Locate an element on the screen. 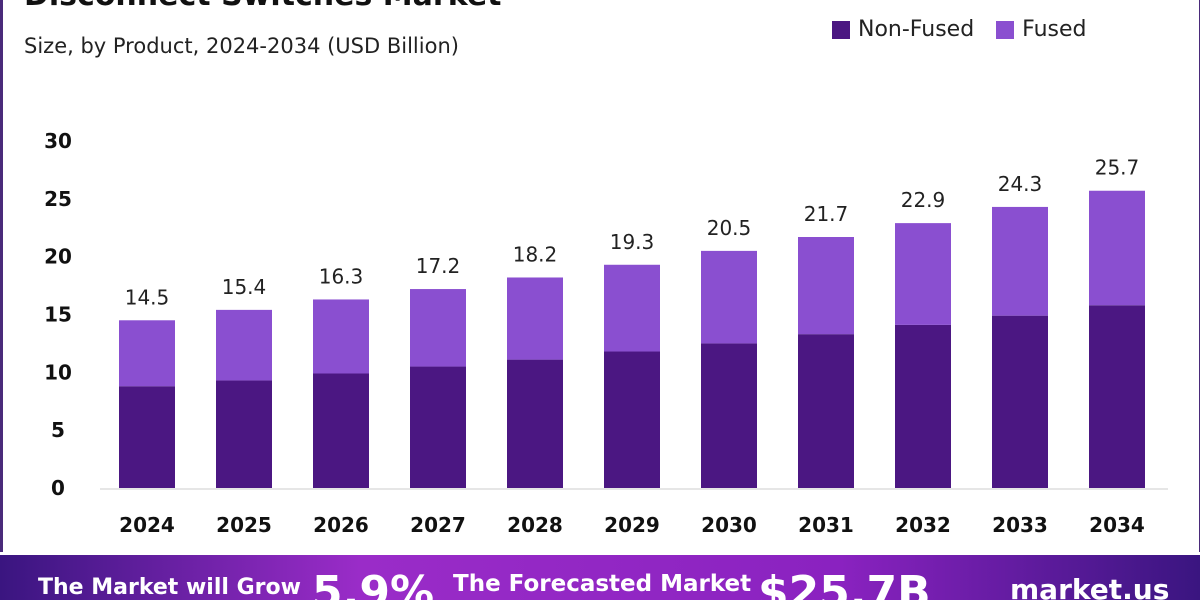 Image resolution: width=1200 pixels, height=600 pixels. total-label: 21.7 is located at coordinates (826, 214).